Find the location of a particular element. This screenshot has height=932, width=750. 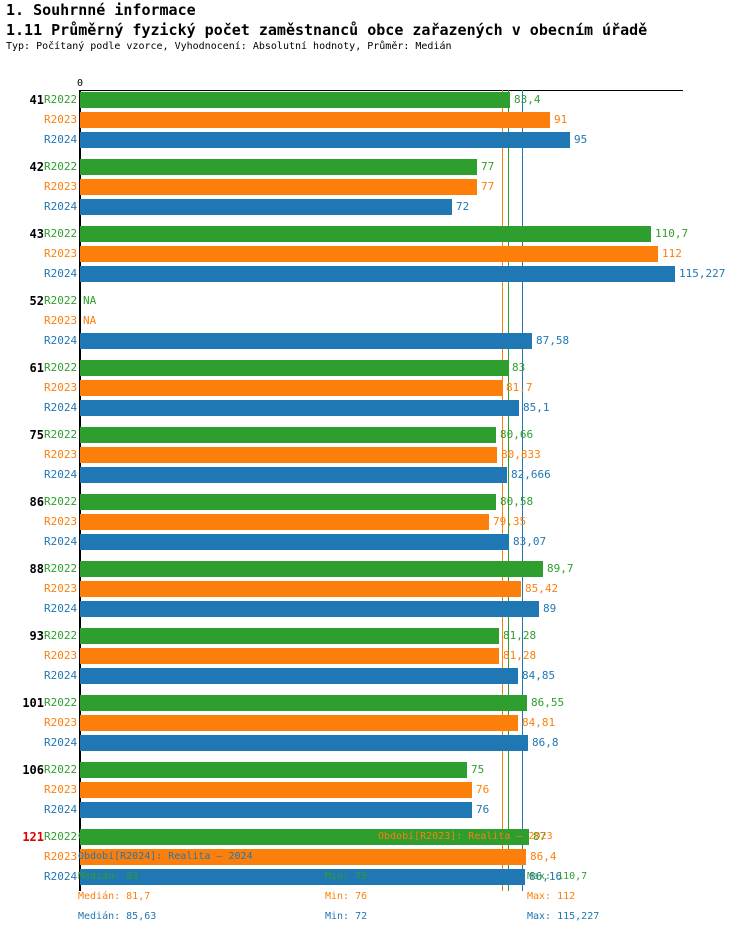

bar-value-na: NA is located at coordinates (90, 320).